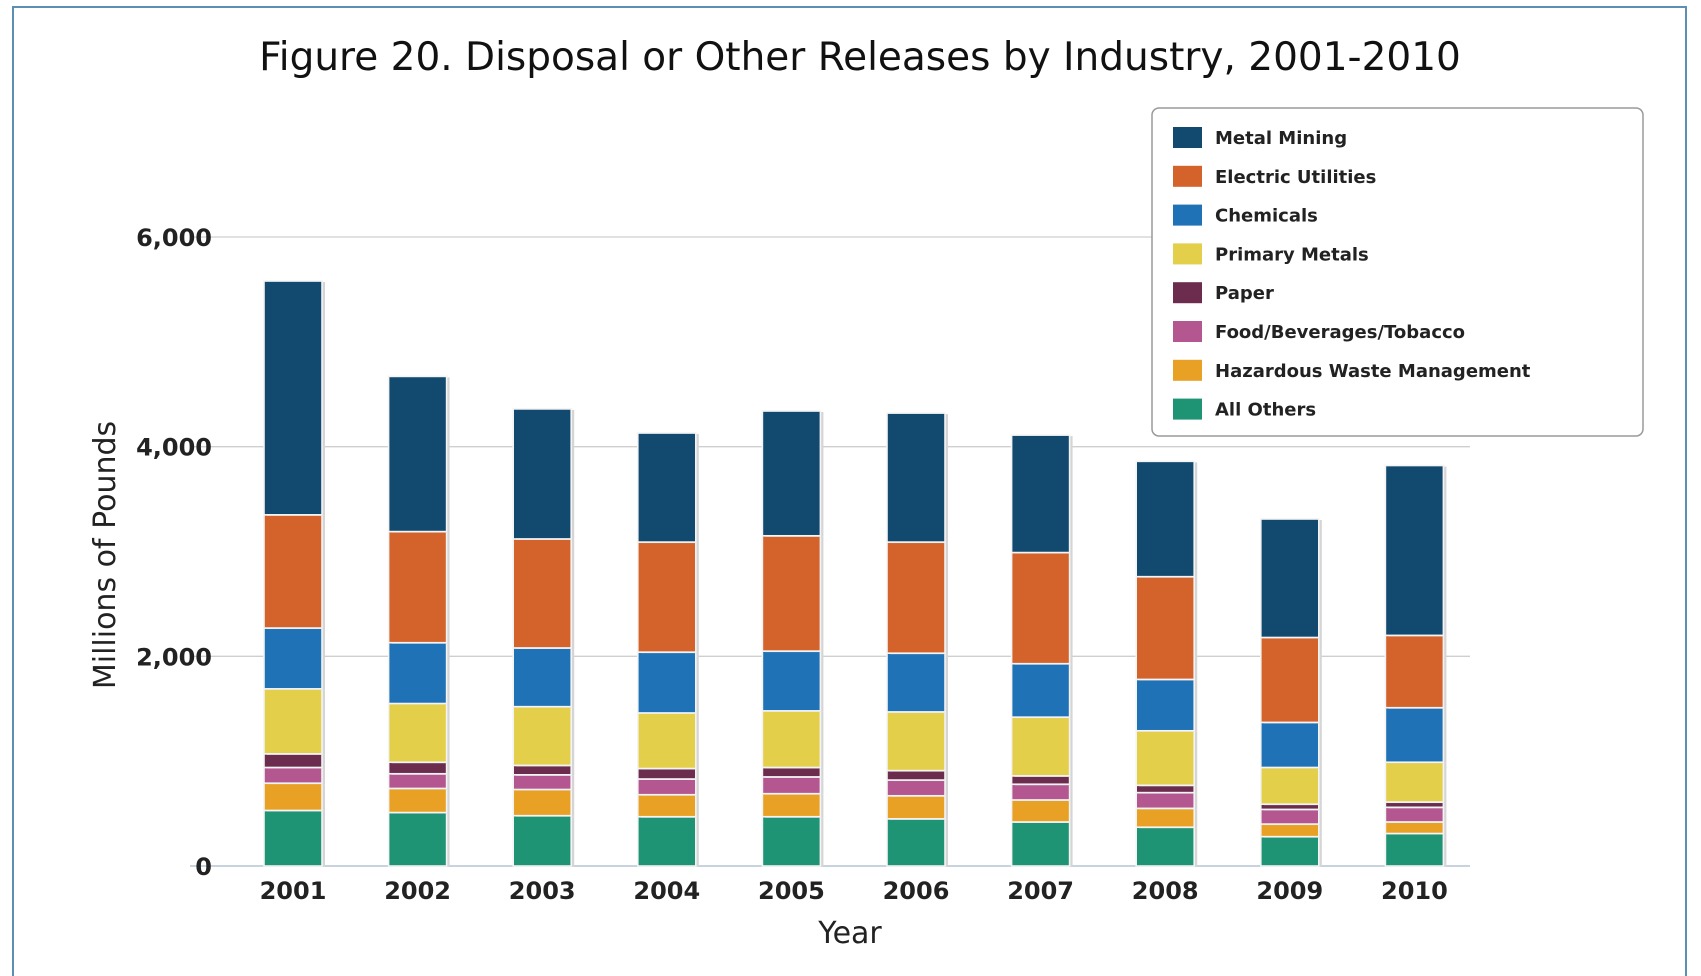  Describe the element at coordinates (1165, 891) in the screenshot. I see `x-tick-label: 2008` at that location.